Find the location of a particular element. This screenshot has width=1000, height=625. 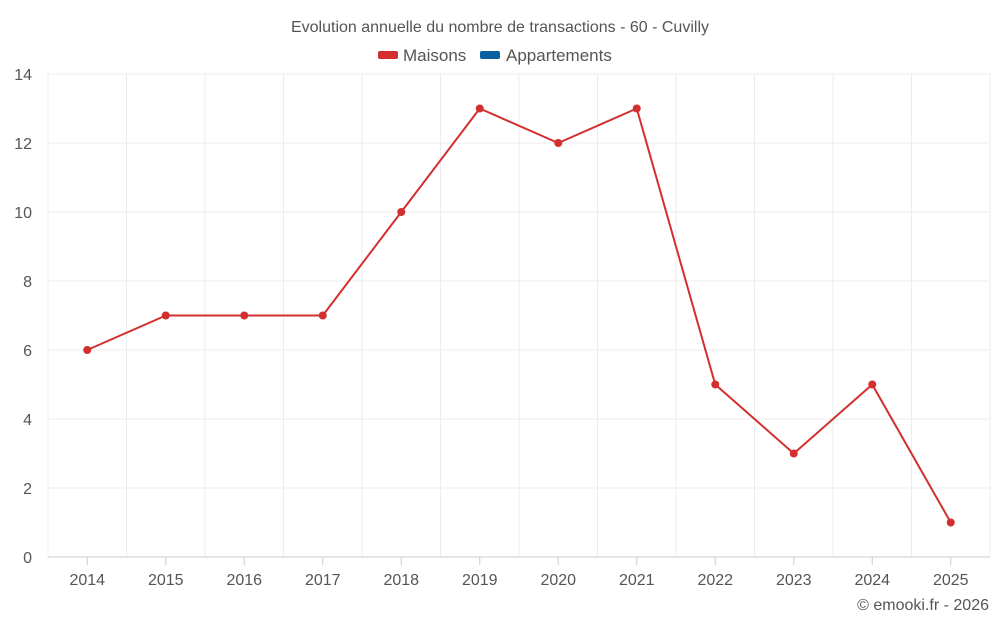

y-tick-label: 0 is located at coordinates (27, 558).